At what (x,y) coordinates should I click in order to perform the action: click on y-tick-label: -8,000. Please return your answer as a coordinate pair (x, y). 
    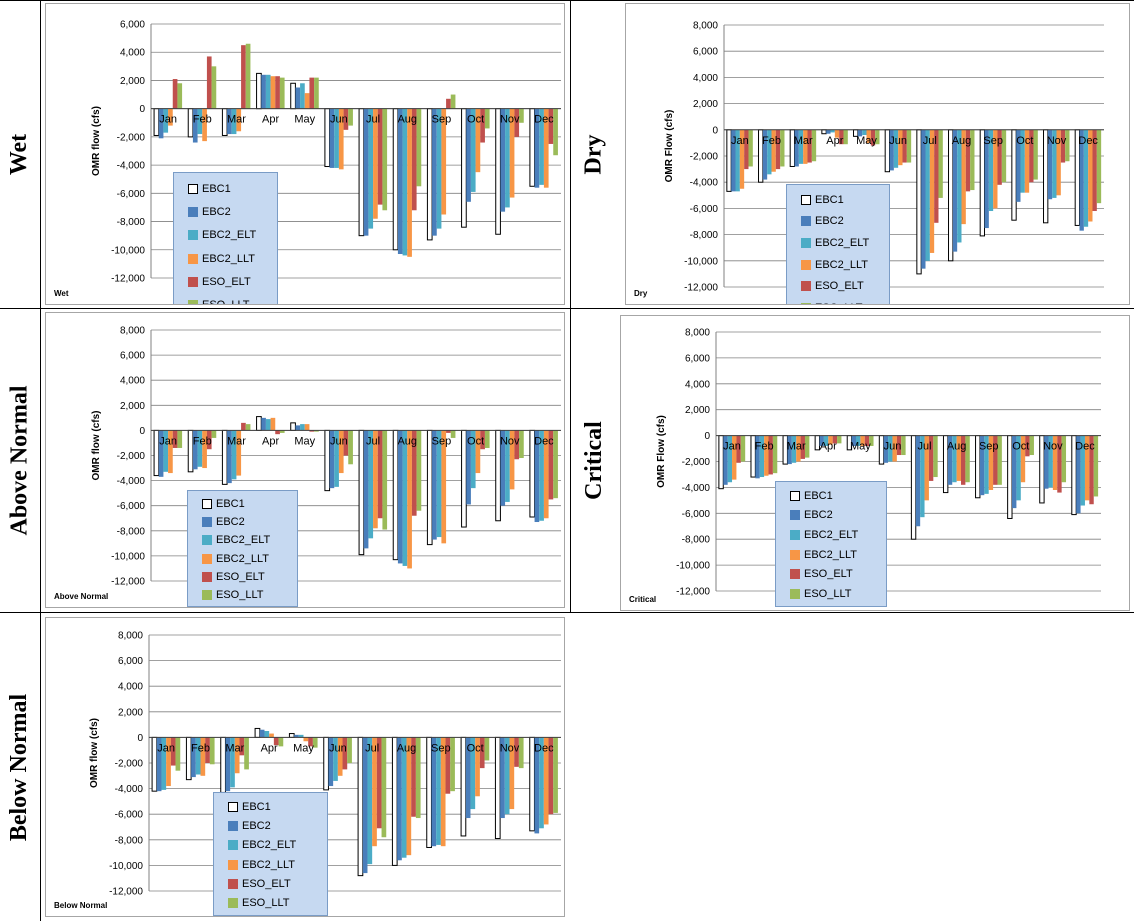
    Looking at the image, I should click on (704, 235).